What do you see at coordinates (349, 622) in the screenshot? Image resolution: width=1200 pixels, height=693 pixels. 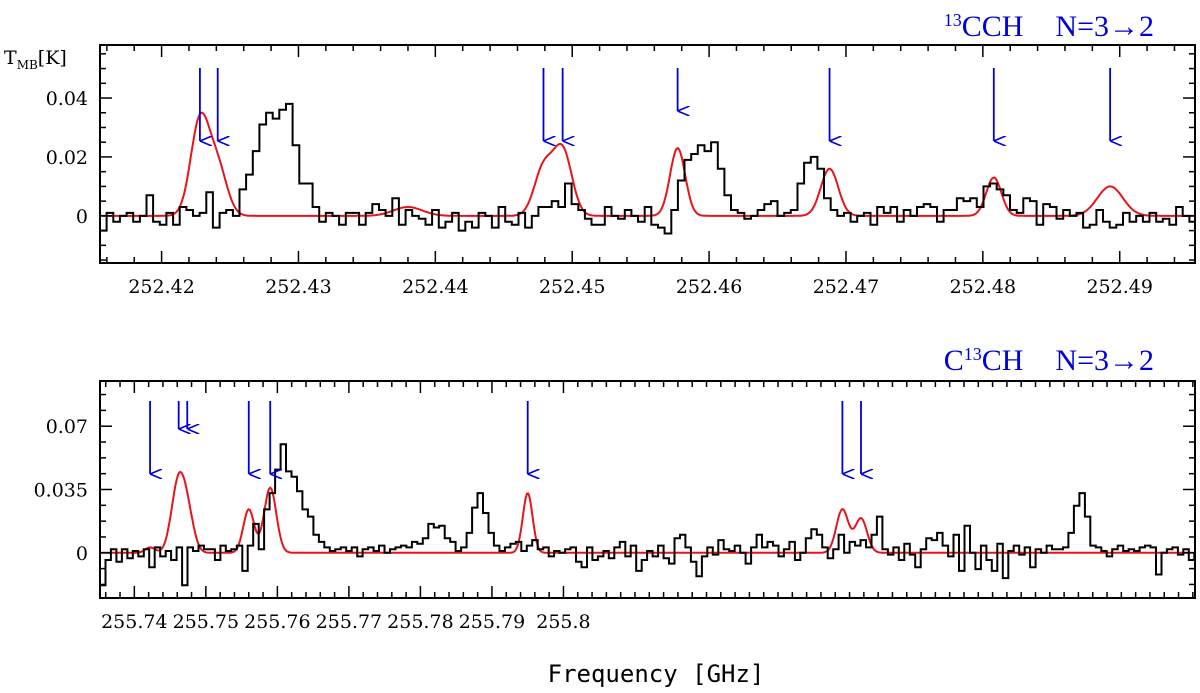 I see `x-tick-label: 255.77` at bounding box center [349, 622].